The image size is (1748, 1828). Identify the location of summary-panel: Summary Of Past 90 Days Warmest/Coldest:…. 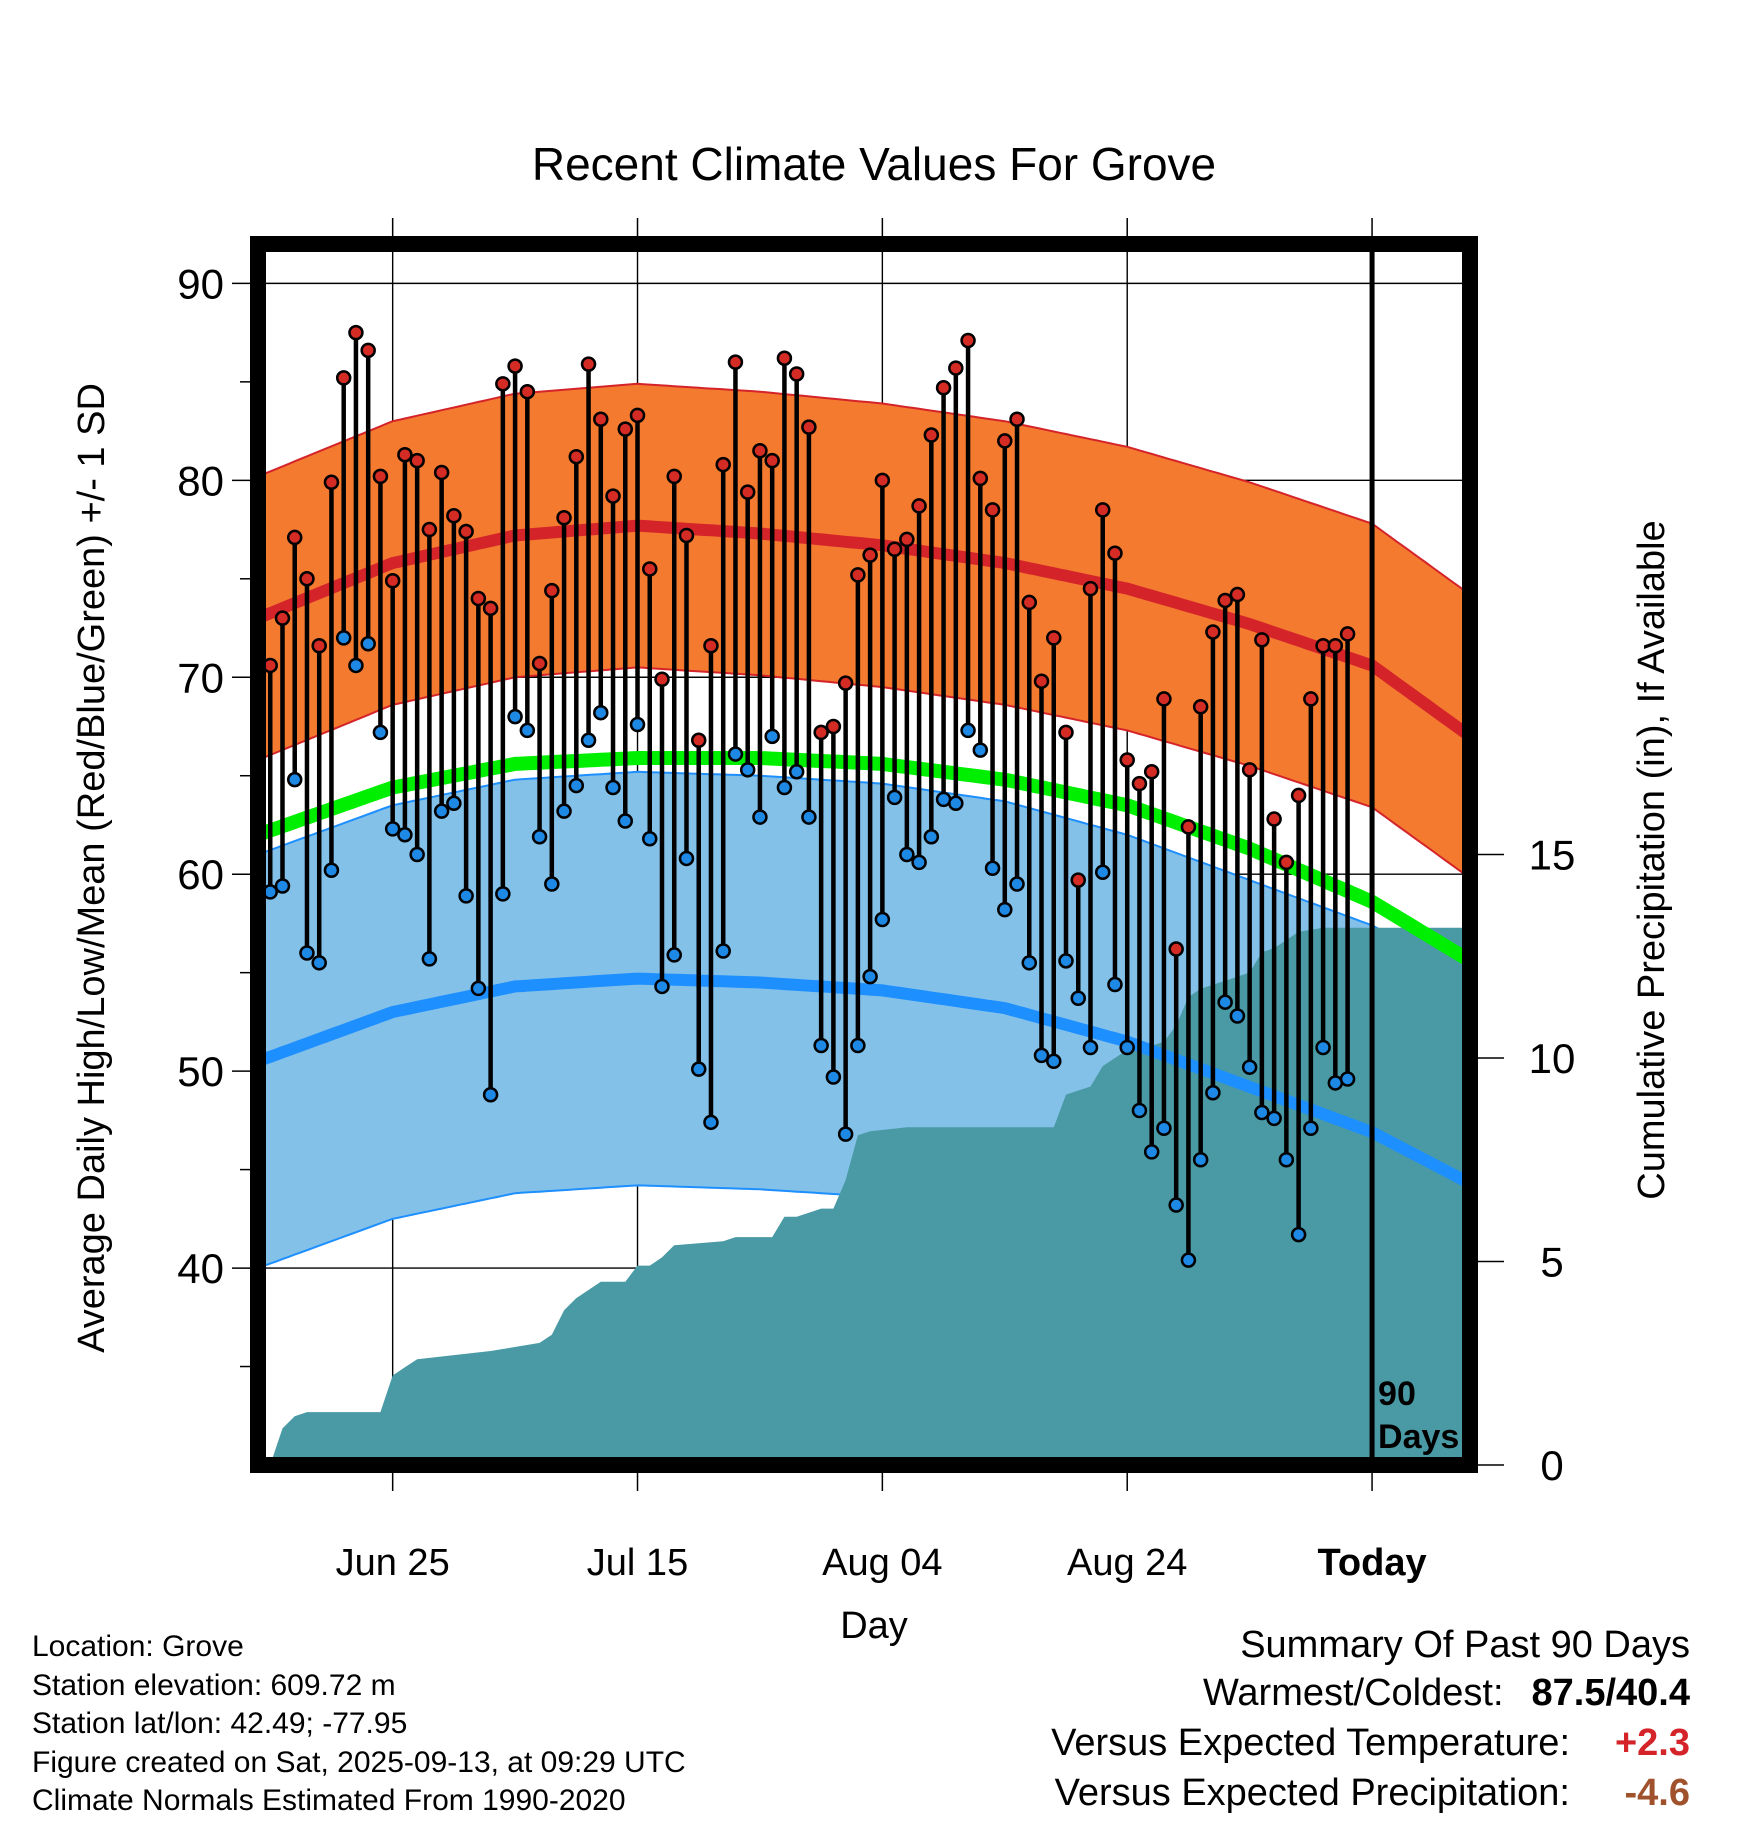
(1370, 1720).